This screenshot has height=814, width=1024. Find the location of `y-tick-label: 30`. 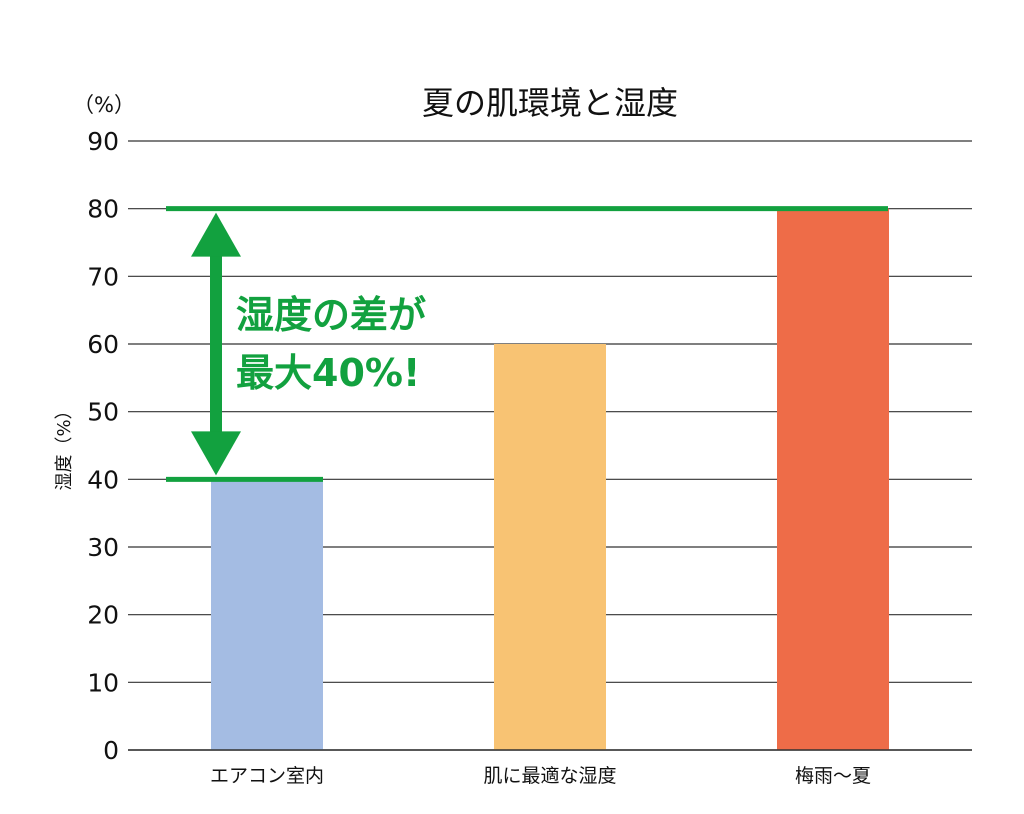

y-tick-label: 30 is located at coordinates (103, 547).